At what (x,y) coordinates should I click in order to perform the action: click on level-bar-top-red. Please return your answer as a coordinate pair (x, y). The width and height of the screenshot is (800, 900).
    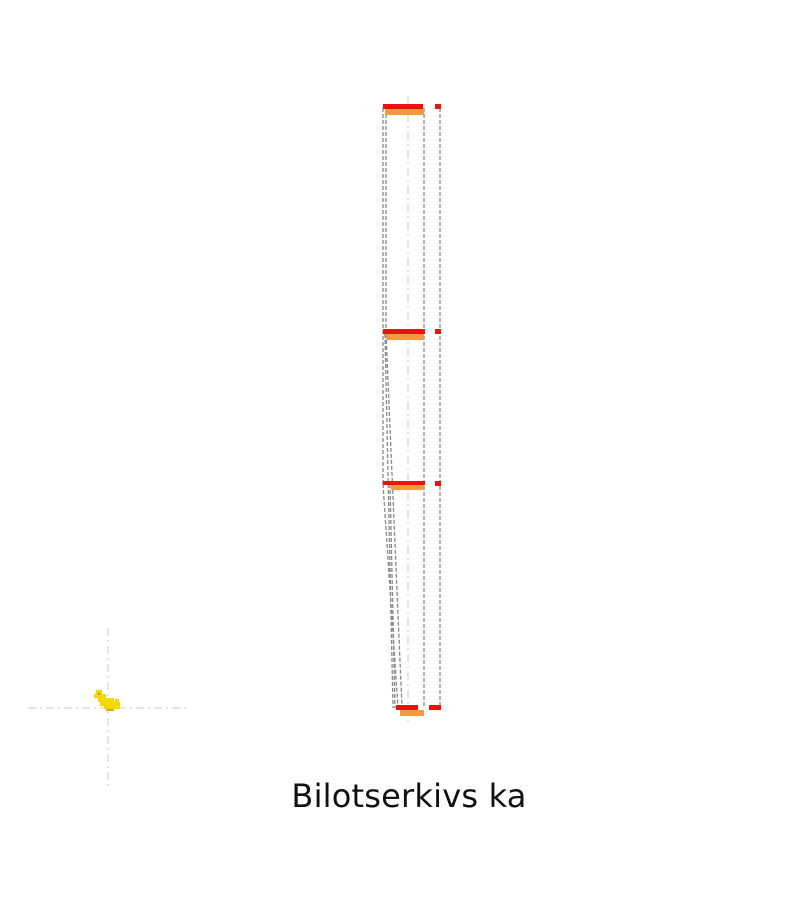
    Looking at the image, I should click on (403, 106).